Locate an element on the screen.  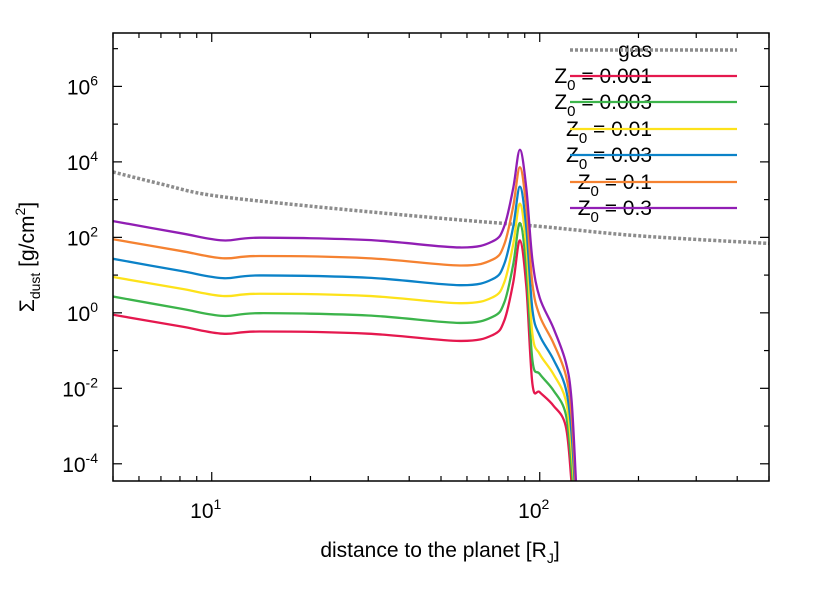
y-tick-label: 10⁰ is located at coordinates (82, 312).